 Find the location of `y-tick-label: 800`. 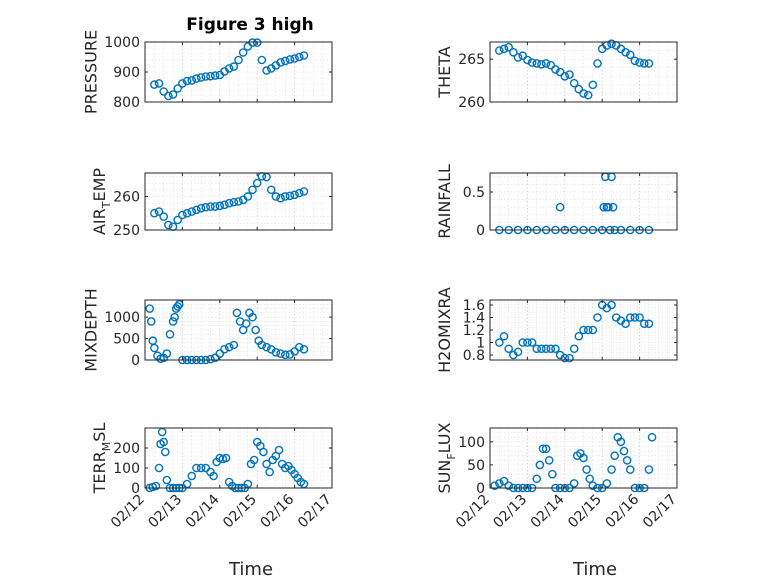

y-tick-label: 800 is located at coordinates (126, 103).